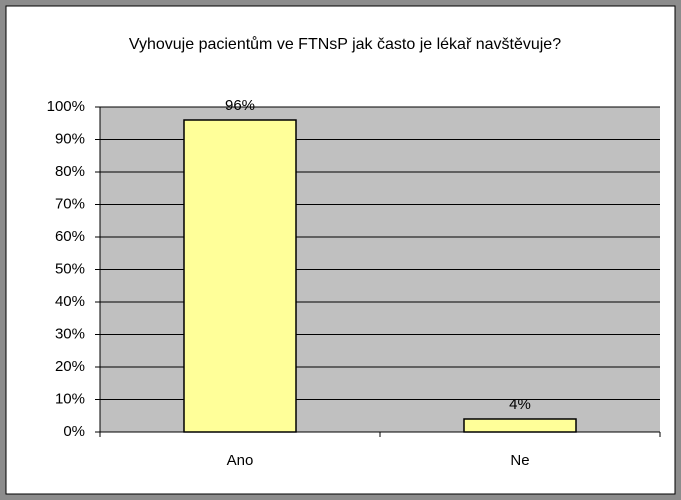  I want to click on y-tick-label: 40%, so click(70, 301).